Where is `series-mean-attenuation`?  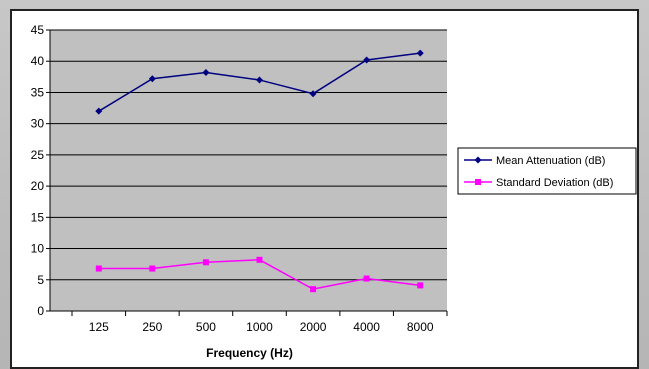
series-mean-attenuation is located at coordinates (259, 82).